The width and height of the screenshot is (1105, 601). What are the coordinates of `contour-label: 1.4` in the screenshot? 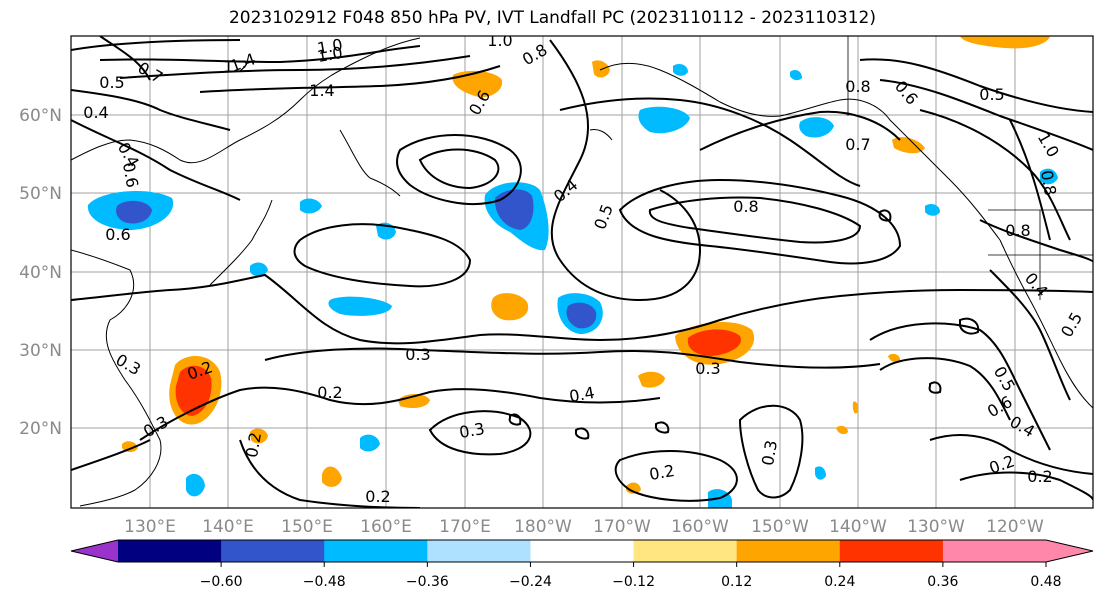 It's located at (321, 90).